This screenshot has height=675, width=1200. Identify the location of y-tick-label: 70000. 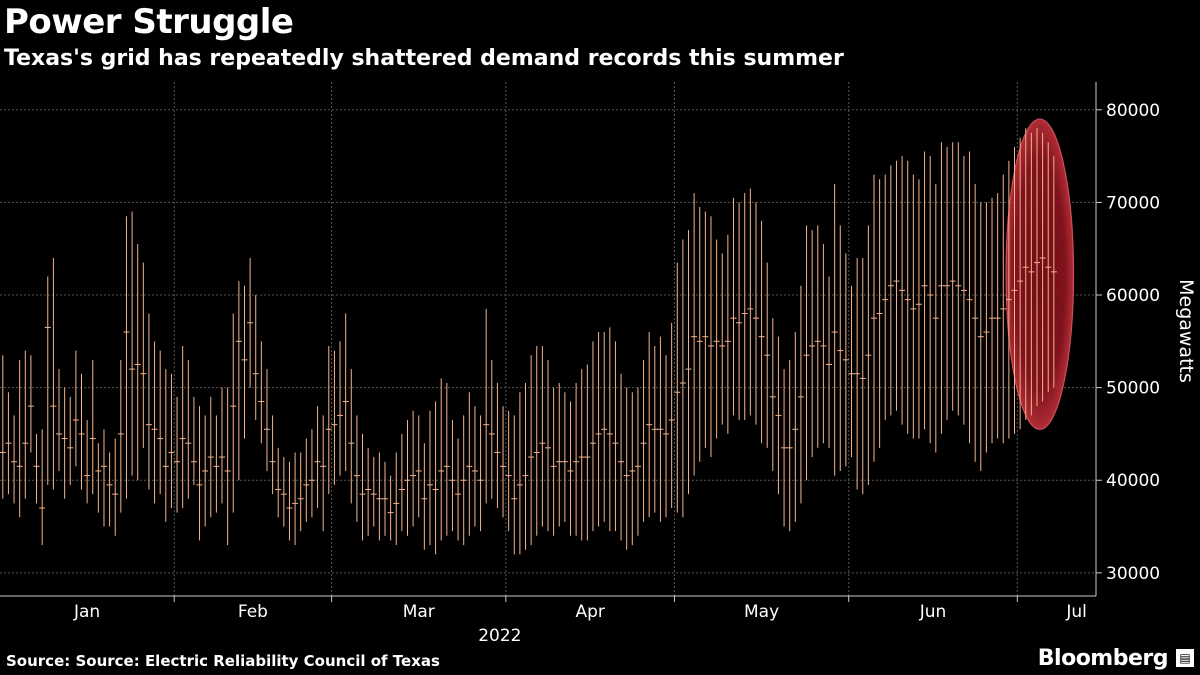
(1133, 203).